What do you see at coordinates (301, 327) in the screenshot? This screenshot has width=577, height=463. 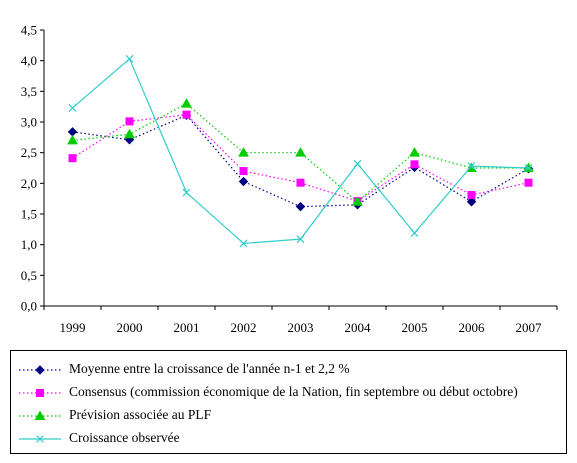 I see `x-tick-label: 2003` at bounding box center [301, 327].